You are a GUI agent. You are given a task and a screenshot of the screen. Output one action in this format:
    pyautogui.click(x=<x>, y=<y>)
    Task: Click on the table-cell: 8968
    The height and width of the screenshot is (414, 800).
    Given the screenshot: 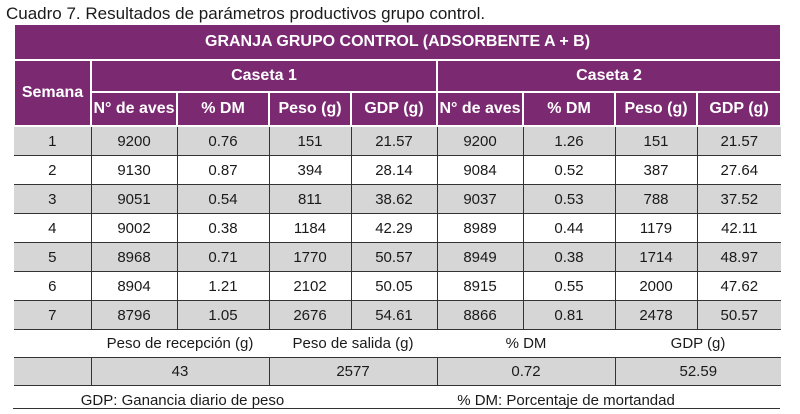 What is the action you would take?
    pyautogui.click(x=134, y=257)
    